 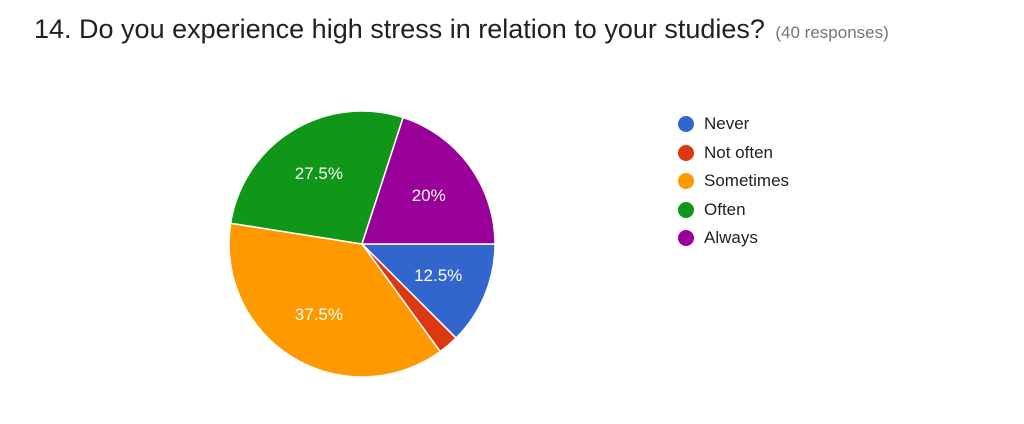 I want to click on legend-swatch-not-often, so click(x=686, y=152).